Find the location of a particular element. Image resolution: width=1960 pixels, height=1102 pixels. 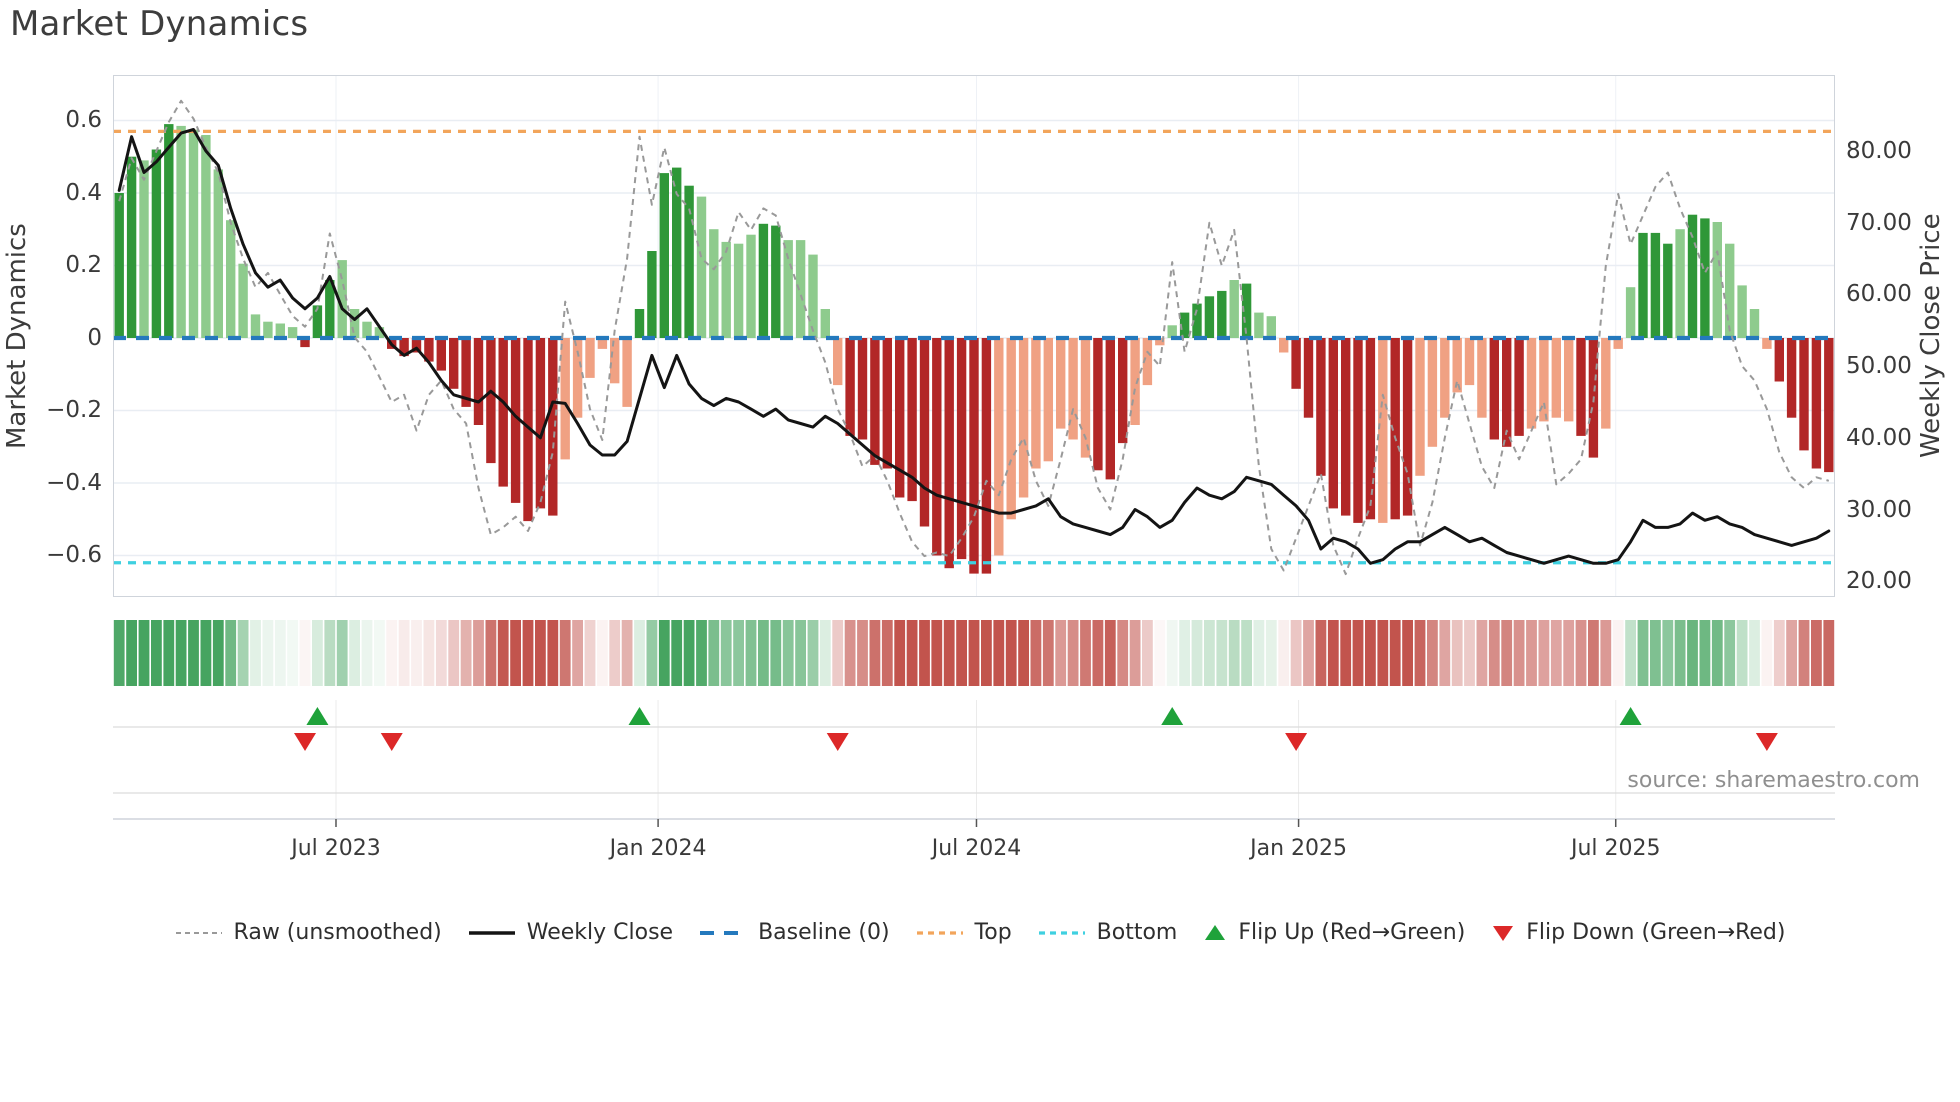

x-tick-label: Jan 2025 is located at coordinates (1299, 848).